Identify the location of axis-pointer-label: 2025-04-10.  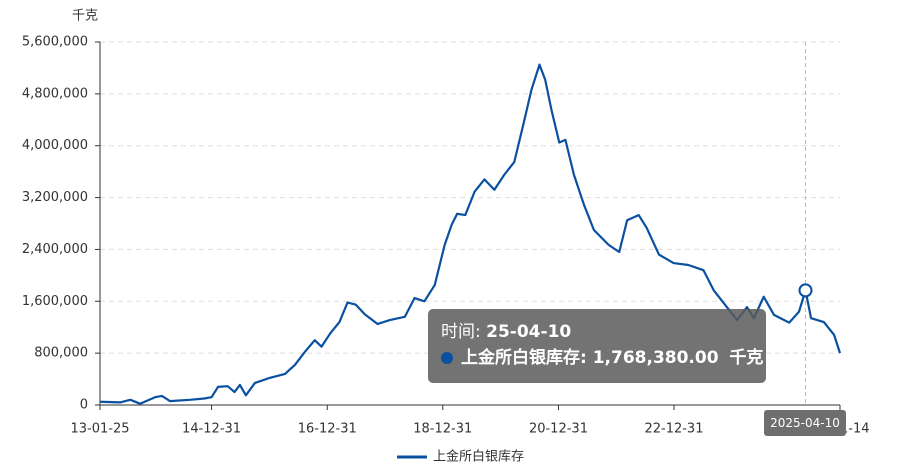
(805, 423).